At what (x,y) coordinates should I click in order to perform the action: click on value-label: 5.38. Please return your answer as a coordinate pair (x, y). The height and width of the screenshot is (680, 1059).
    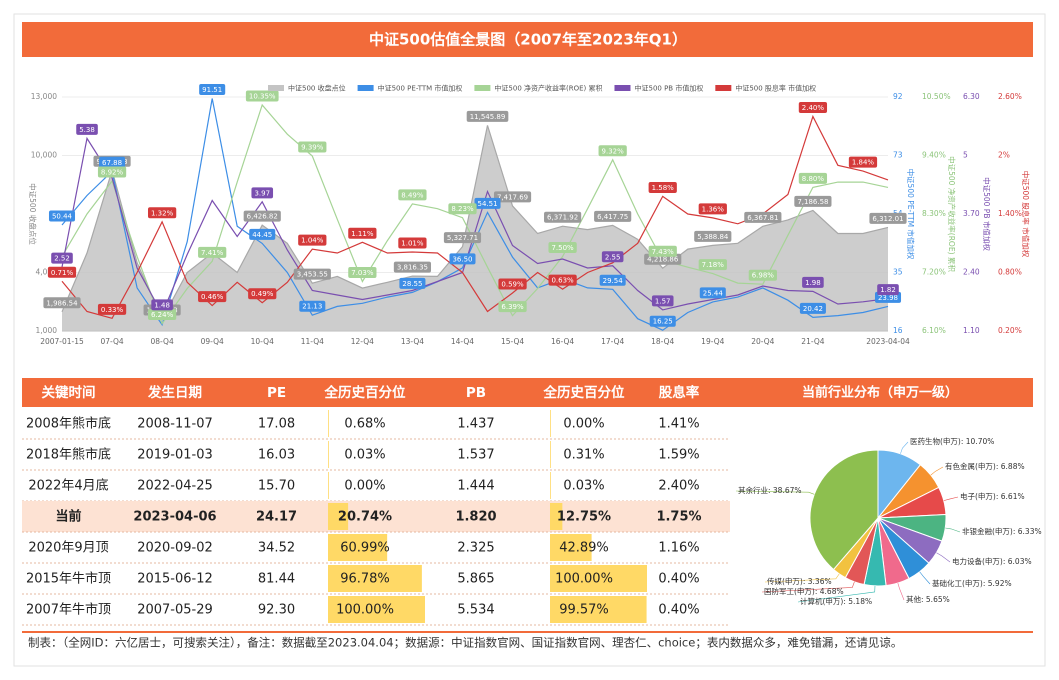
    Looking at the image, I should click on (87, 130).